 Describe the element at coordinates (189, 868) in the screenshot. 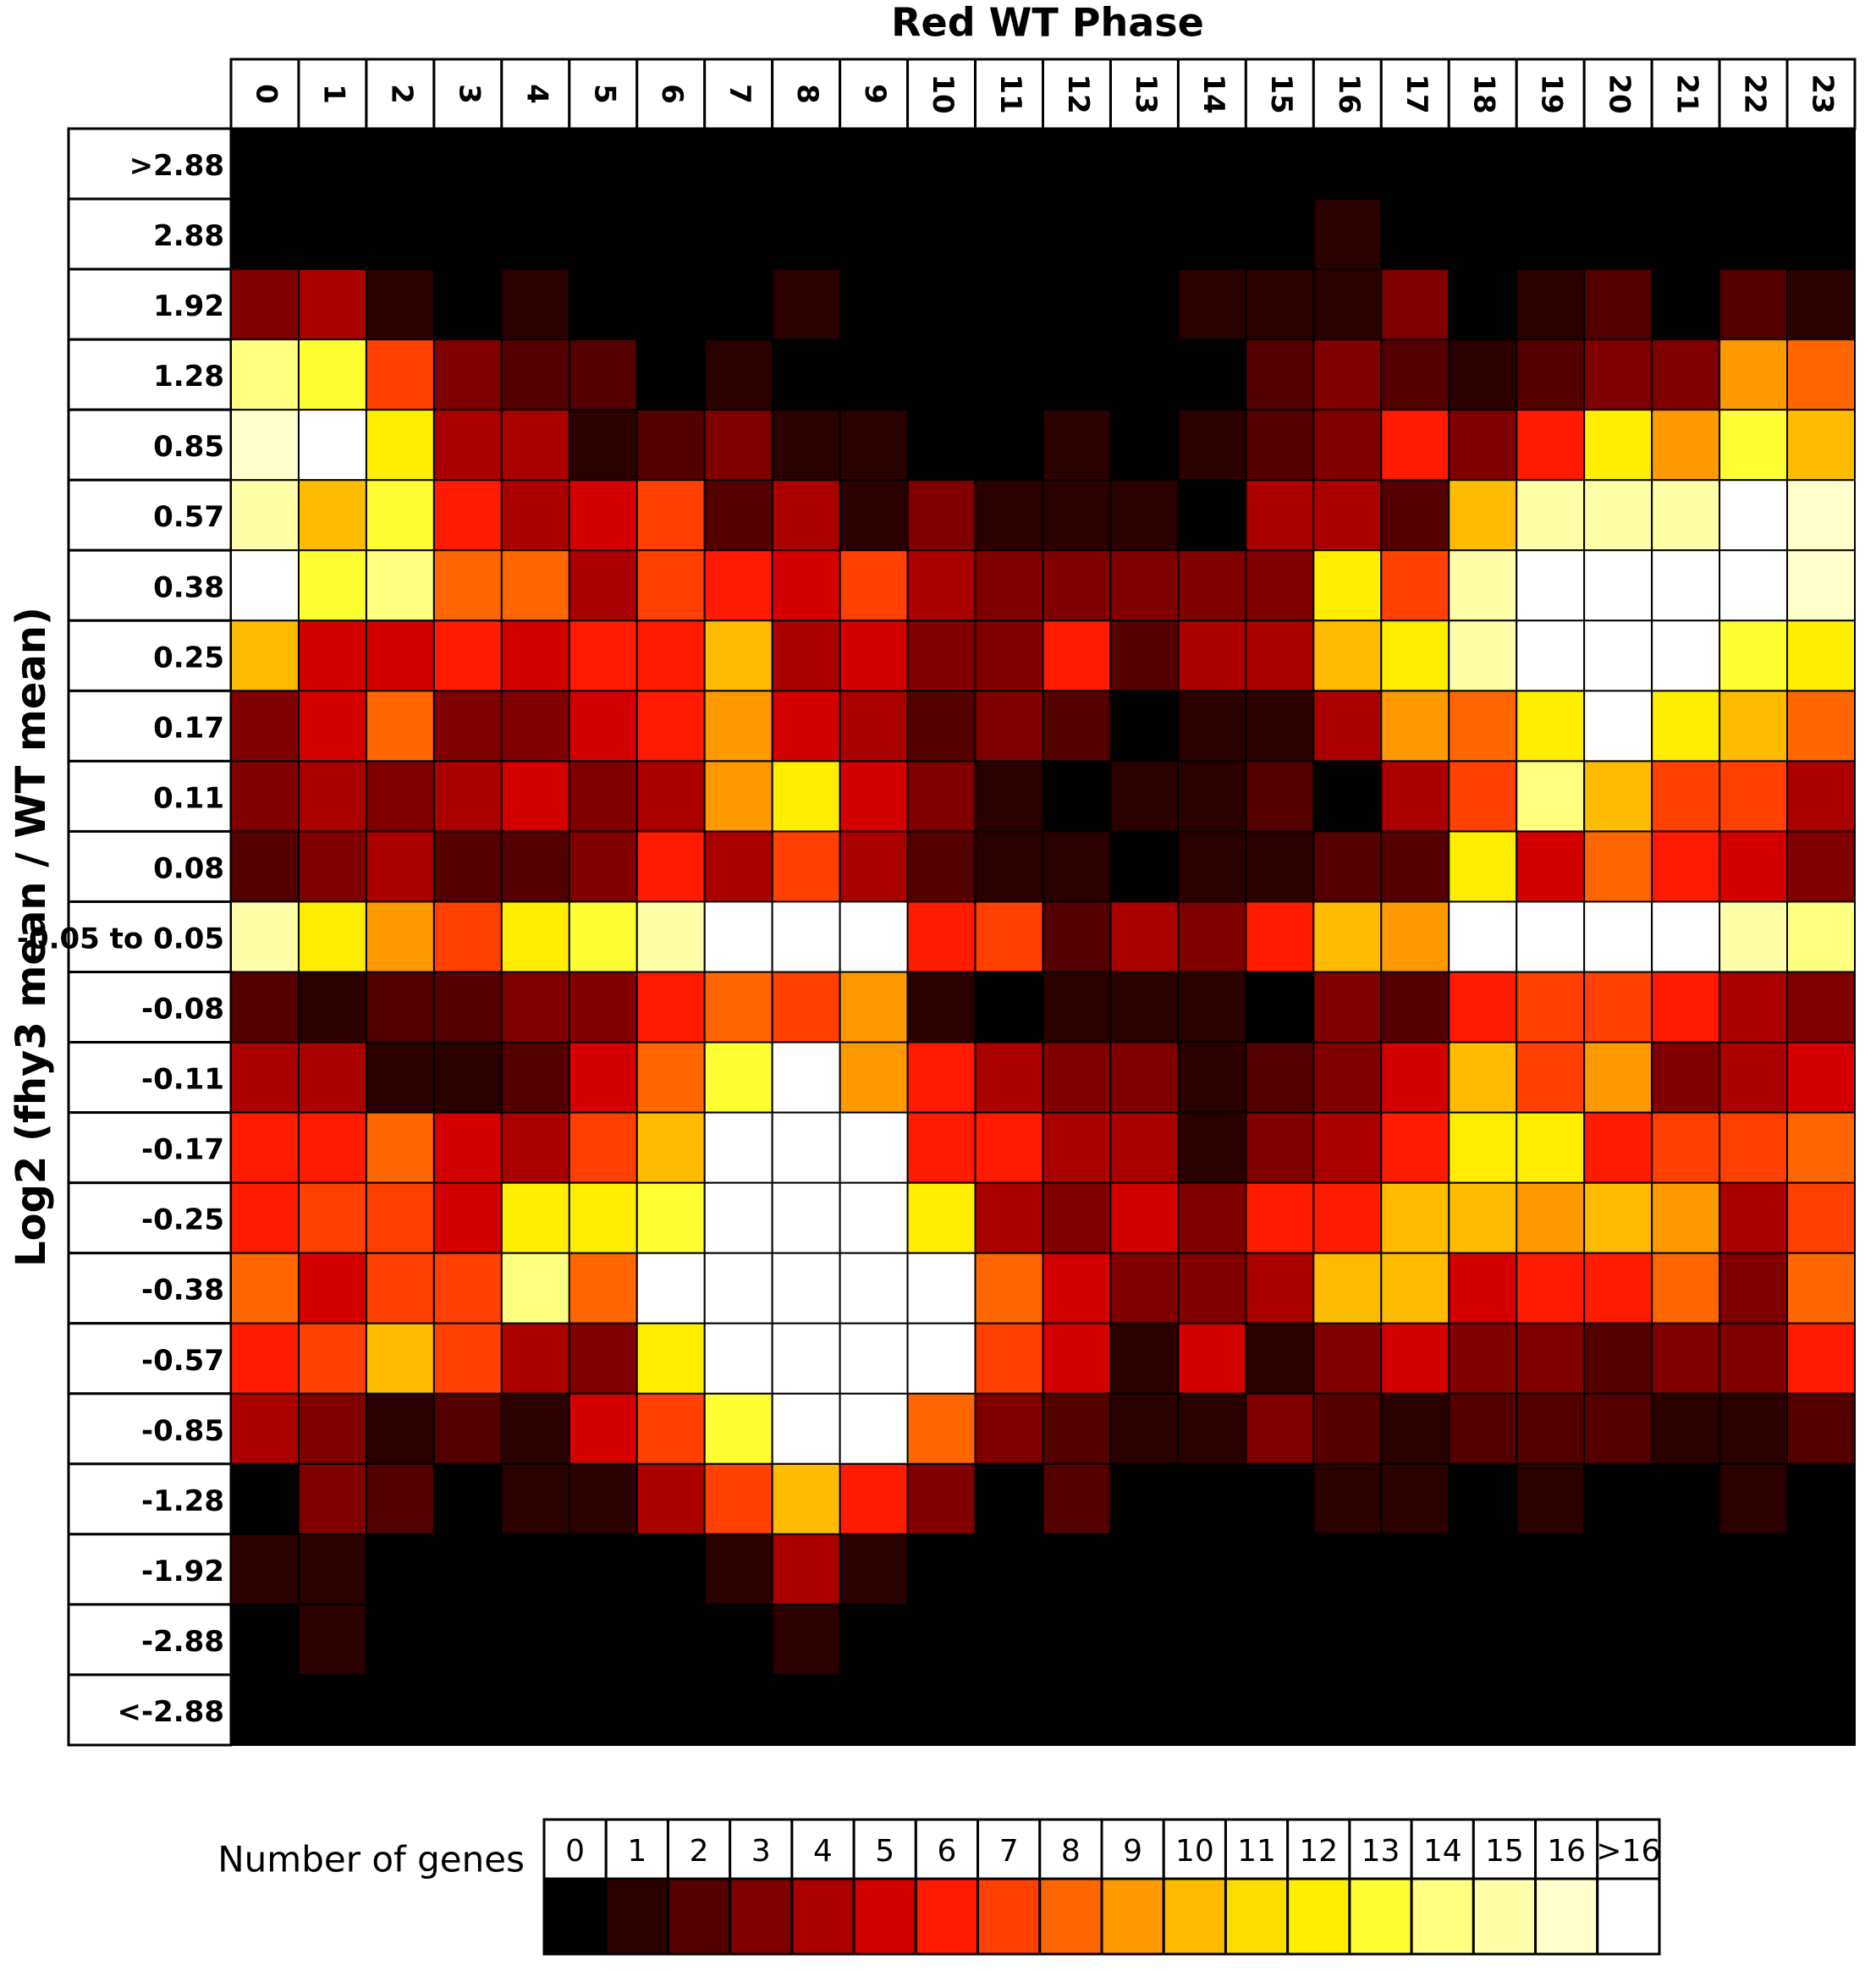

I see `y-tick-label: 0.08` at that location.